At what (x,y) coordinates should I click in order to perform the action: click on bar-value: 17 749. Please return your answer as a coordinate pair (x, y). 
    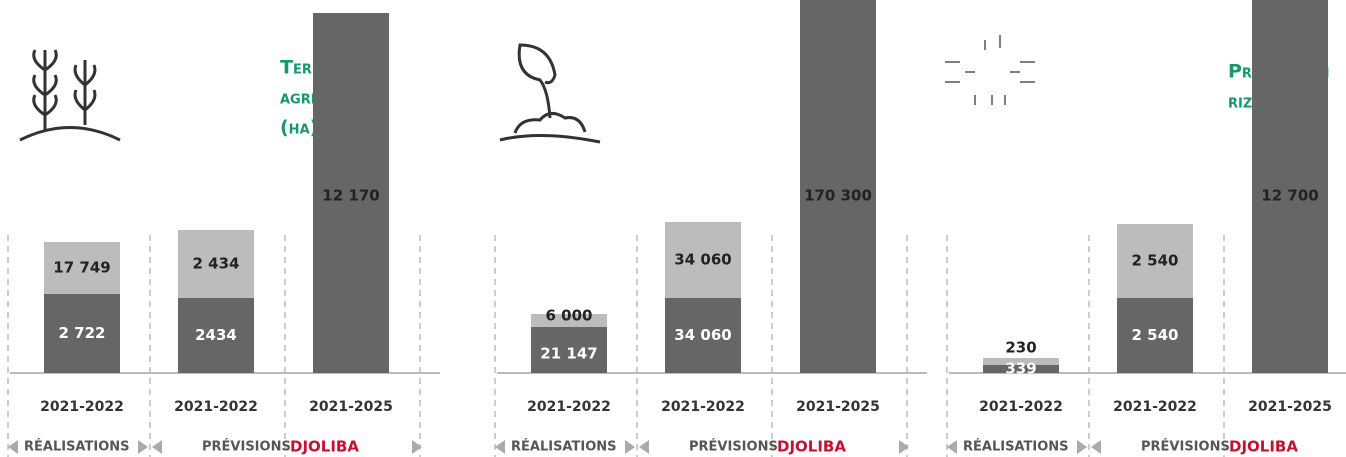
    Looking at the image, I should click on (81, 268).